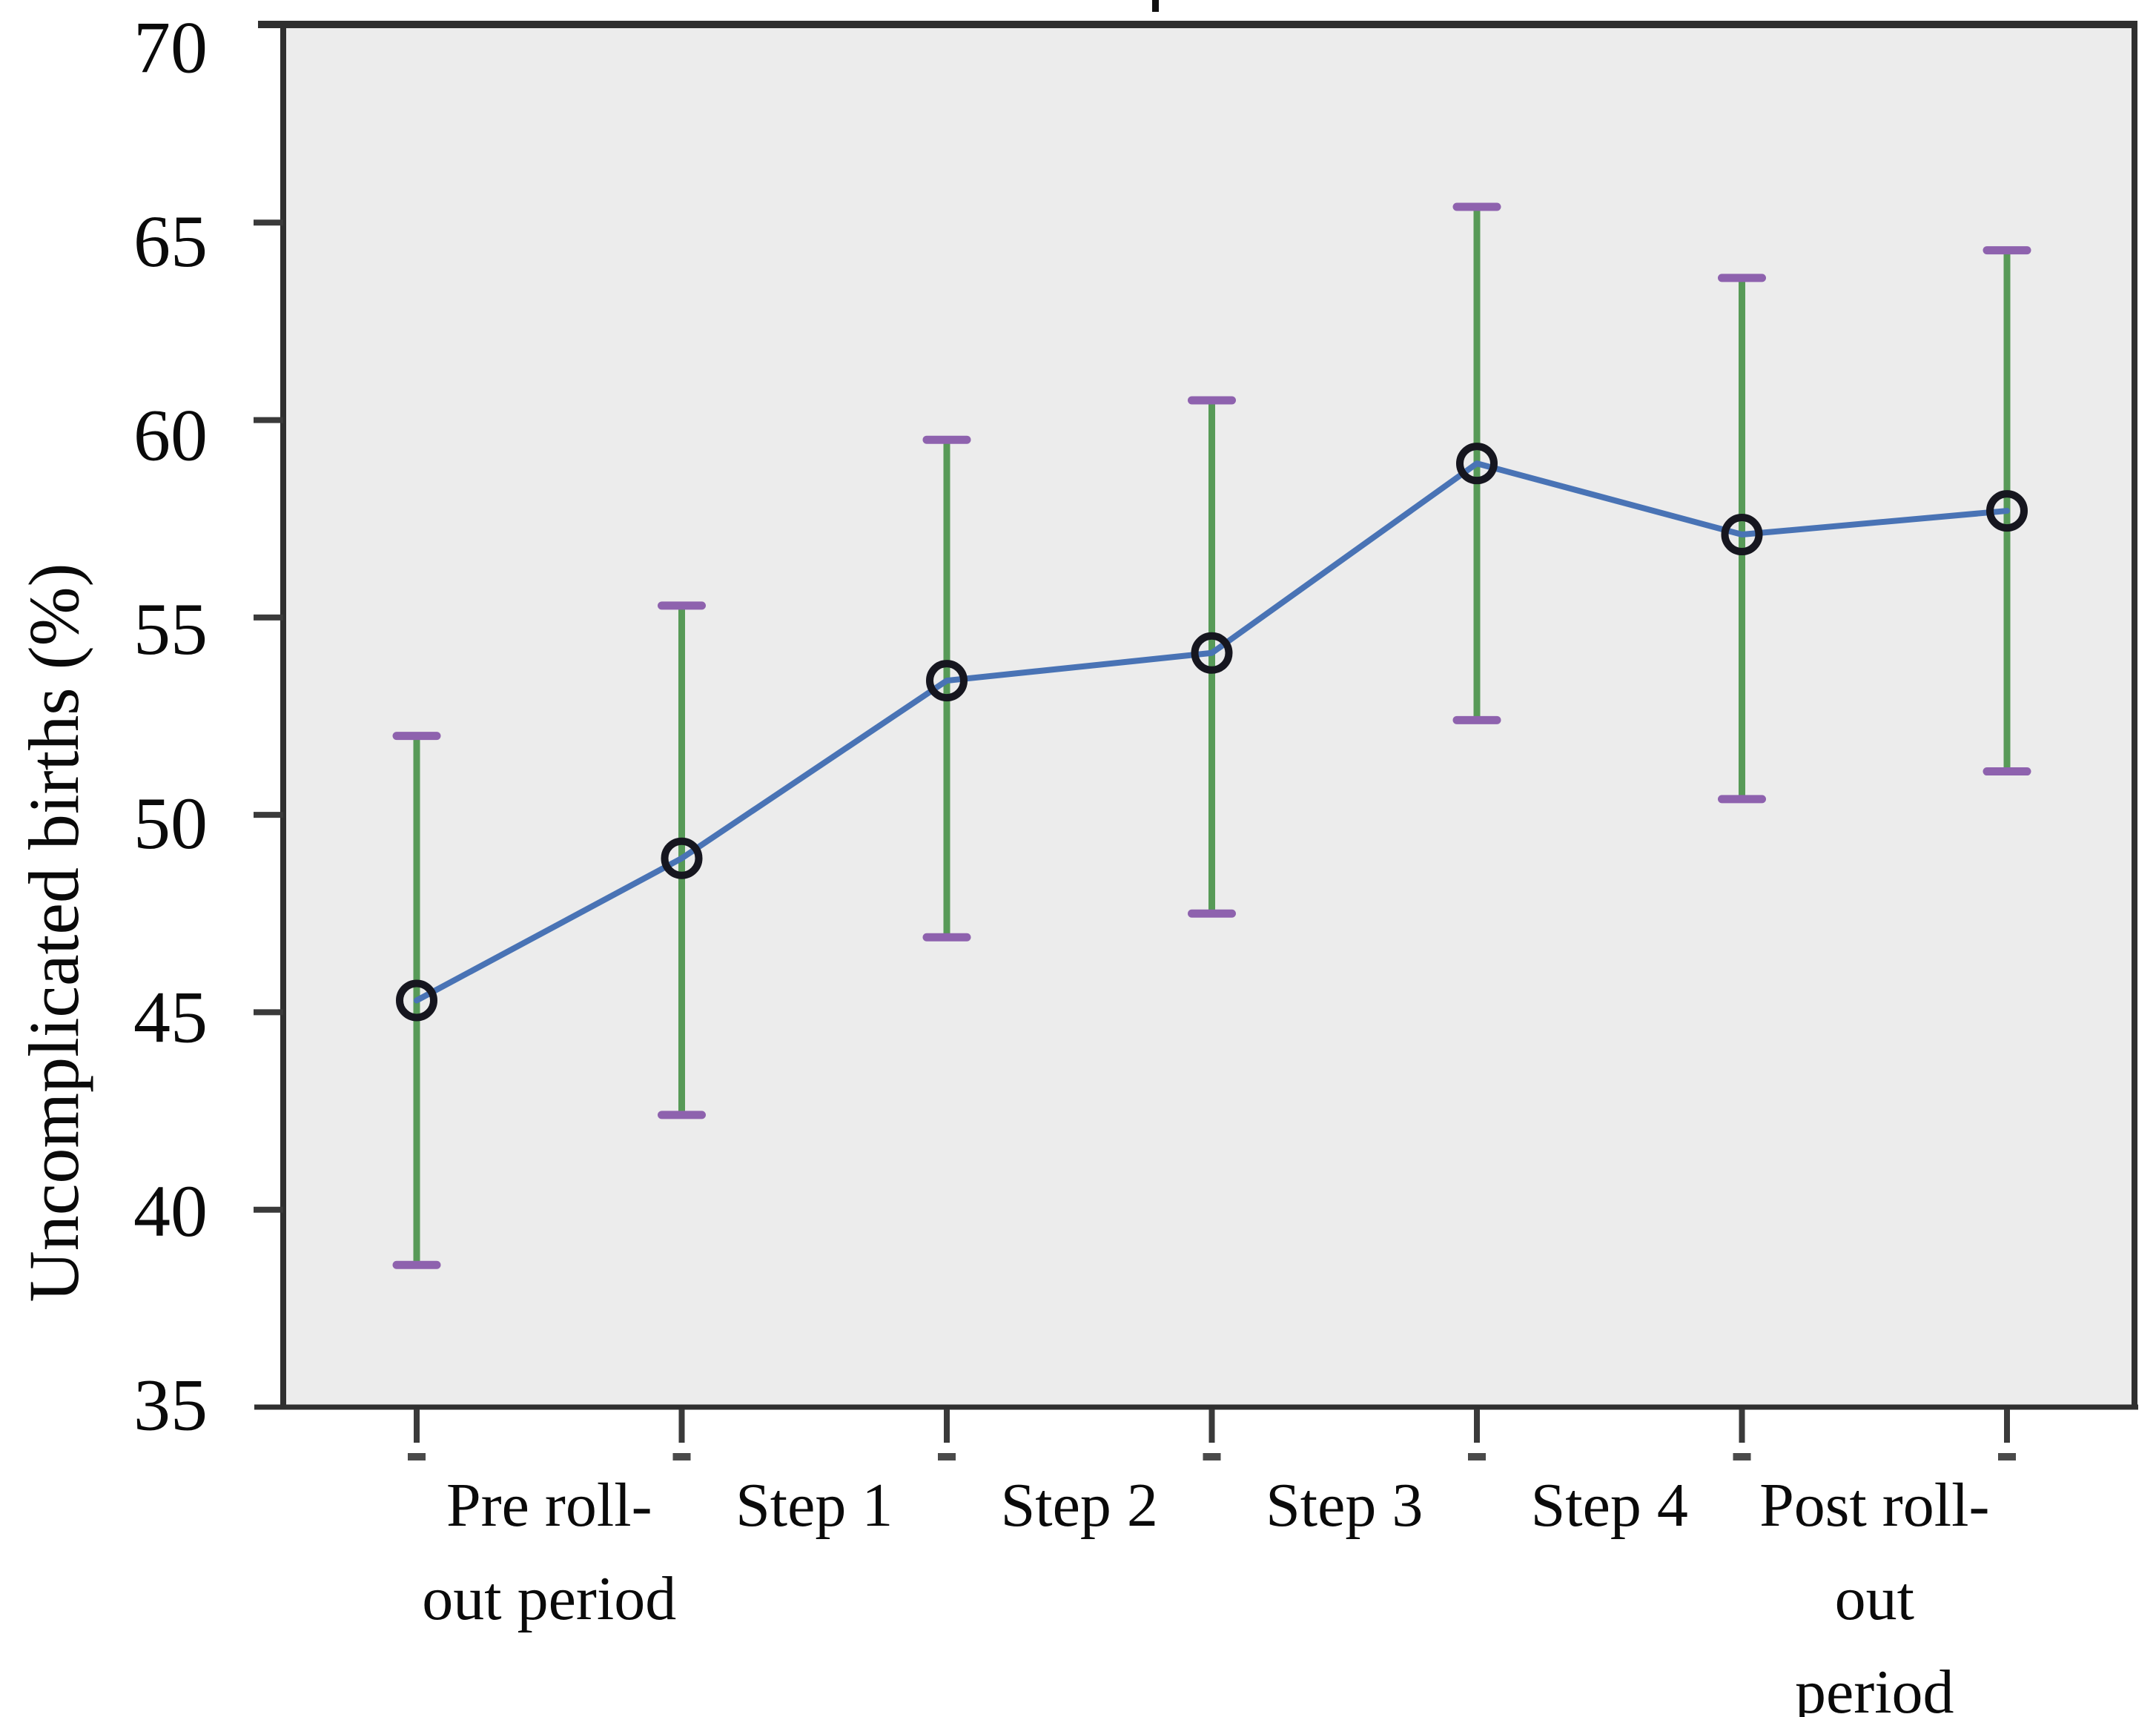 Image resolution: width=2156 pixels, height=1717 pixels. What do you see at coordinates (170, 823) in the screenshot?
I see `y-tick-label: 50` at bounding box center [170, 823].